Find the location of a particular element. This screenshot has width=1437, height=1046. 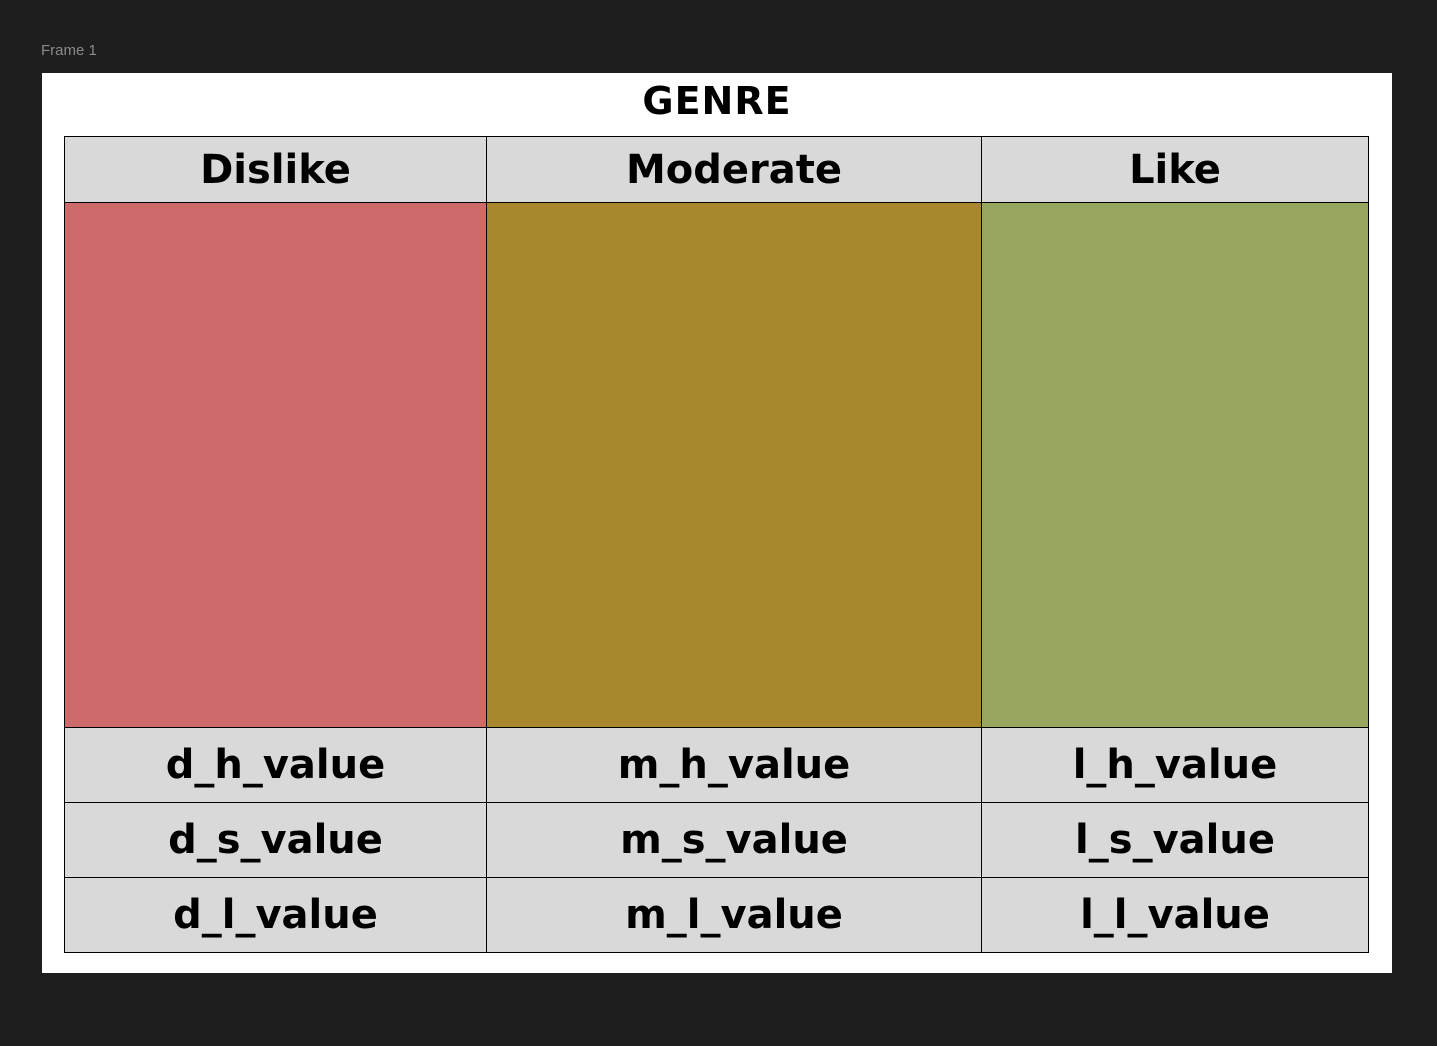

swatch-dislike is located at coordinates (276, 465).